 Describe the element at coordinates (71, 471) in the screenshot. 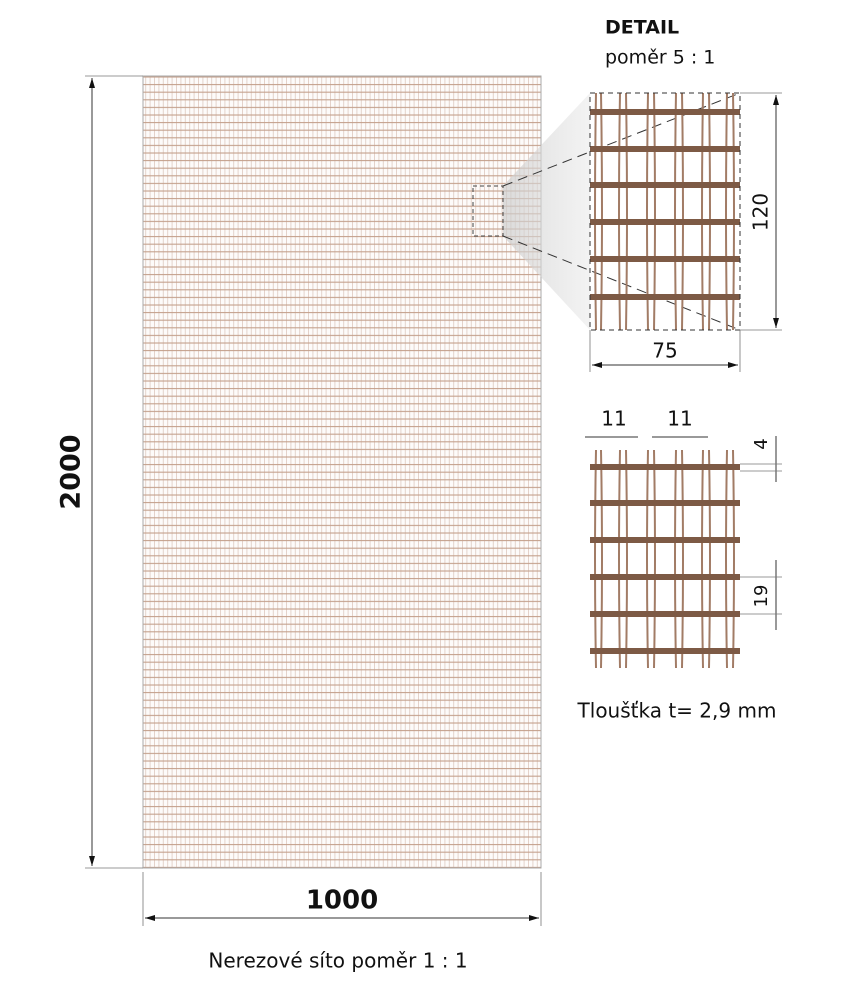

I see `height-label: 2000` at that location.